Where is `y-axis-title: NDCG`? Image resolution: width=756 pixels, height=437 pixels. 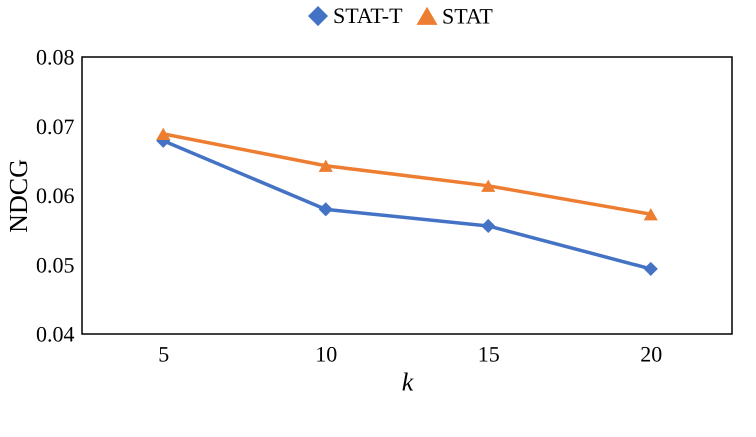
y-axis-title: NDCG is located at coordinates (18, 196).